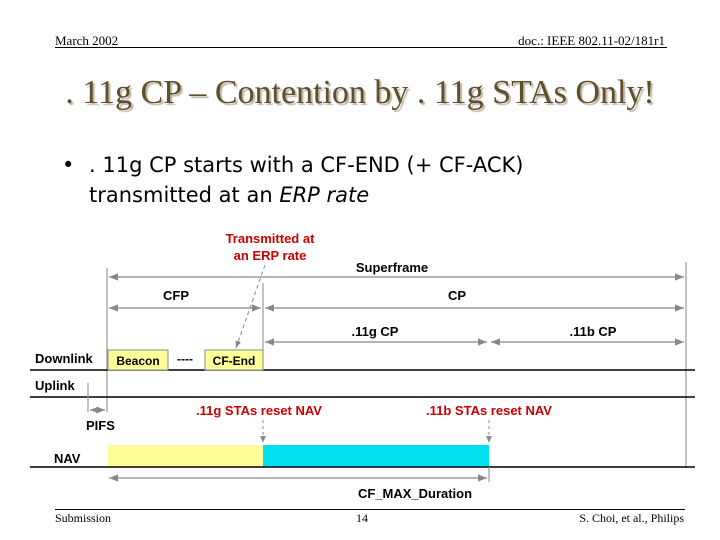 The image size is (720, 540). What do you see at coordinates (176, 295) in the screenshot?
I see `cfp-label: CFP` at bounding box center [176, 295].